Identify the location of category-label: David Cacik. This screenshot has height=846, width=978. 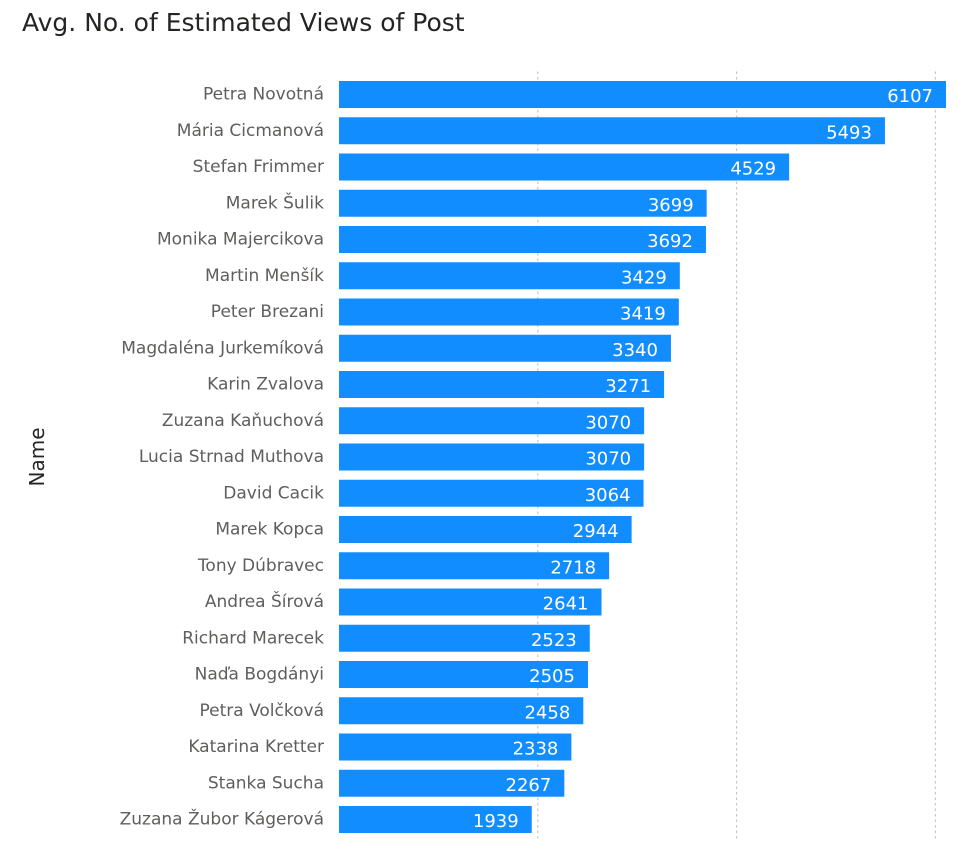
(273, 493).